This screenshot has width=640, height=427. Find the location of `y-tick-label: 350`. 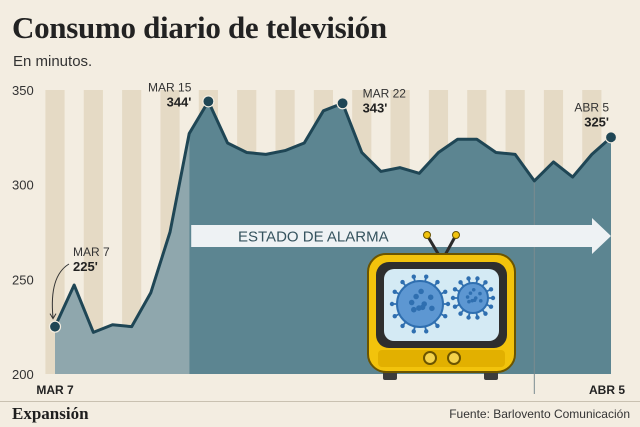

y-tick-label: 350 is located at coordinates (23, 90).